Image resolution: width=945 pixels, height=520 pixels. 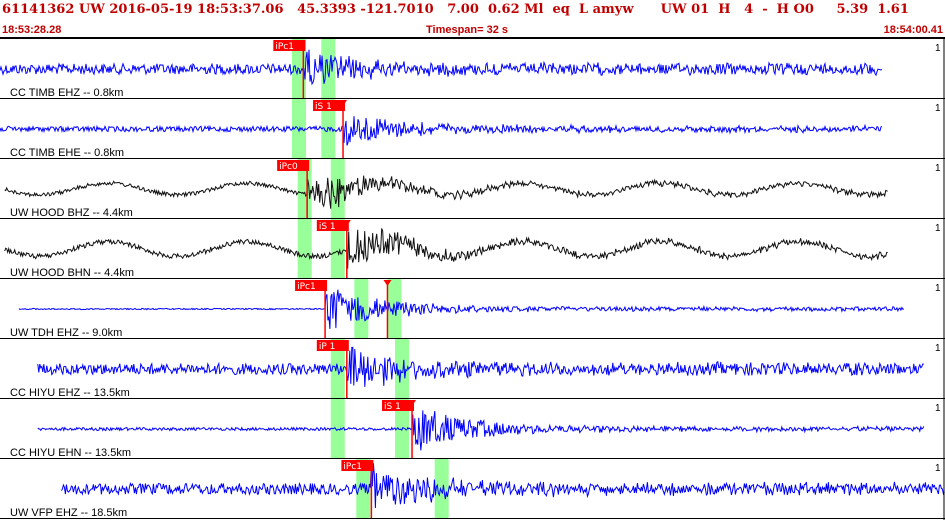 What do you see at coordinates (68, 513) in the screenshot?
I see `channel-label: UW VFP EHZ -- 18.5km` at bounding box center [68, 513].